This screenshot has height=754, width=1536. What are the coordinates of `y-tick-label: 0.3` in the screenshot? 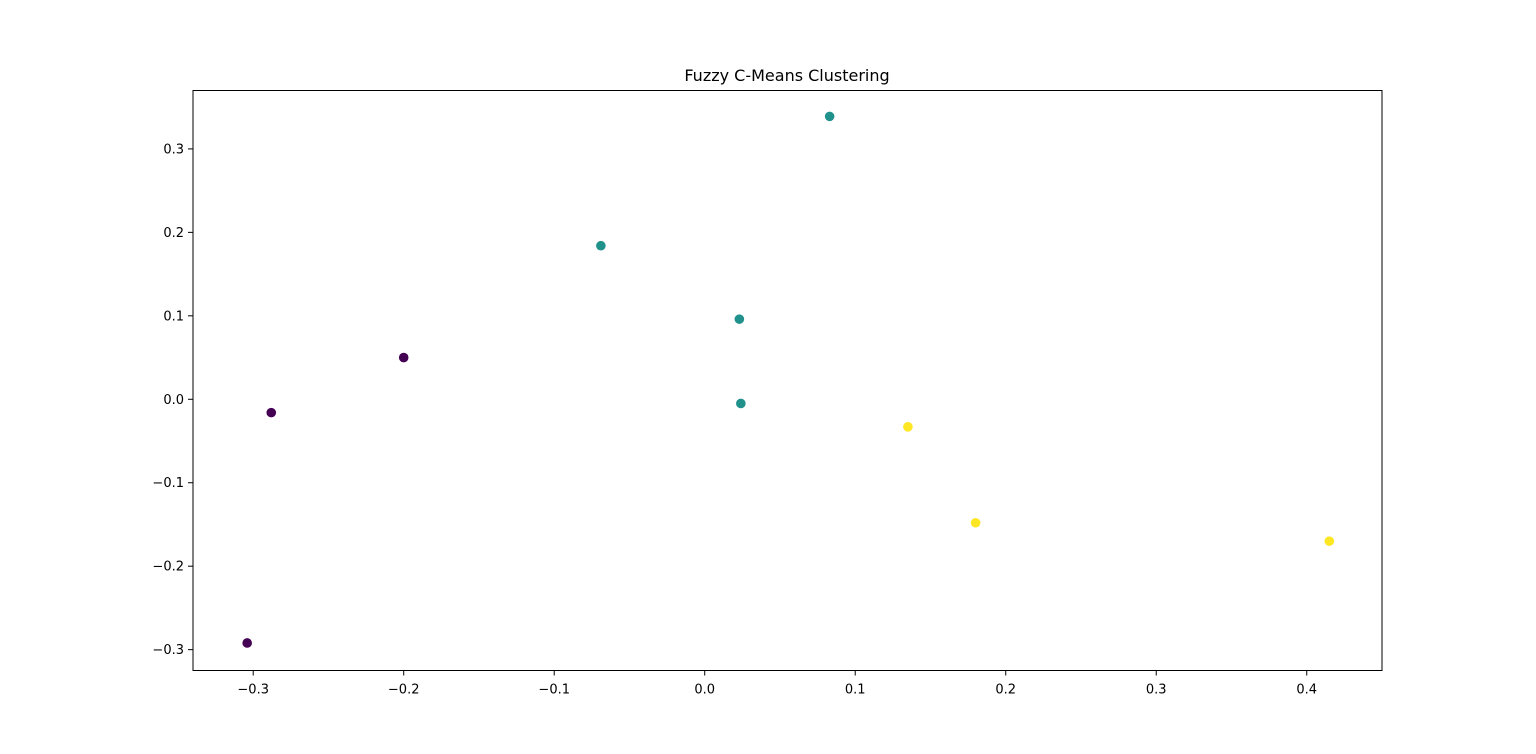 It's located at (173, 149).